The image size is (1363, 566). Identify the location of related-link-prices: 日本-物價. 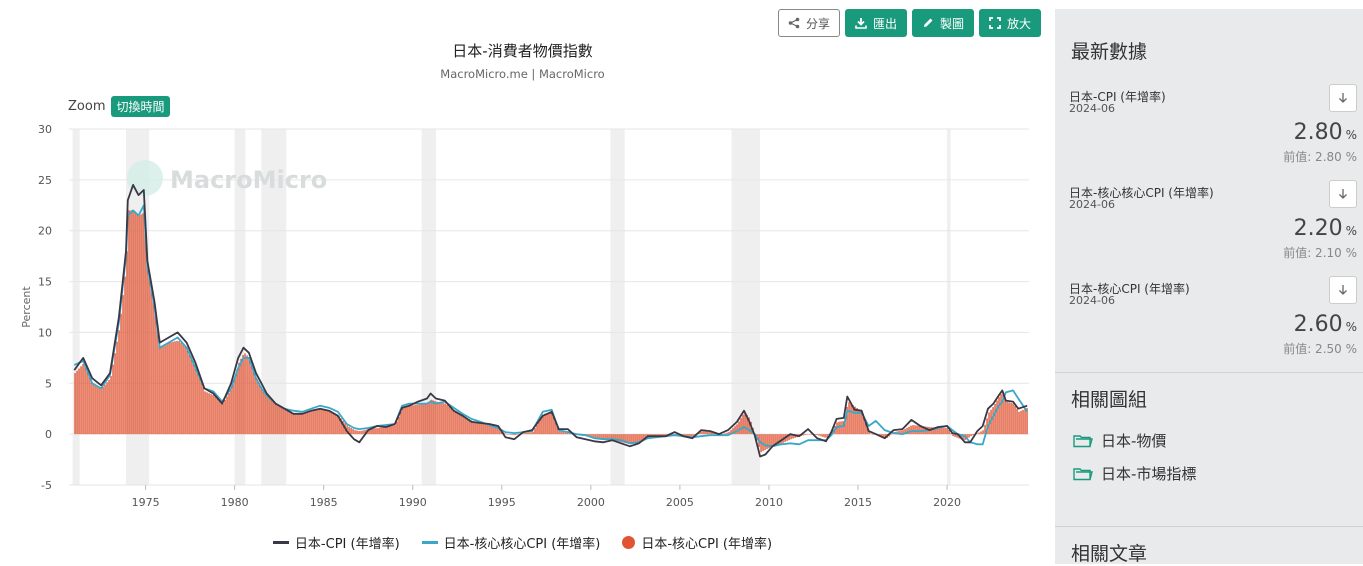
(1209, 440).